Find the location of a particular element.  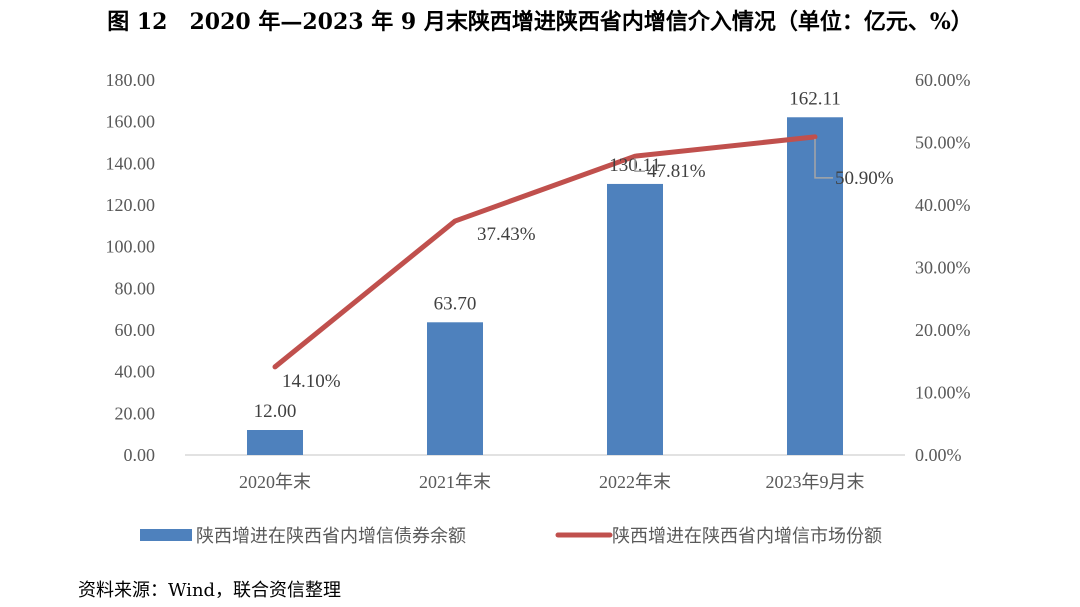

right-tick-label: 50.00% is located at coordinates (943, 143).